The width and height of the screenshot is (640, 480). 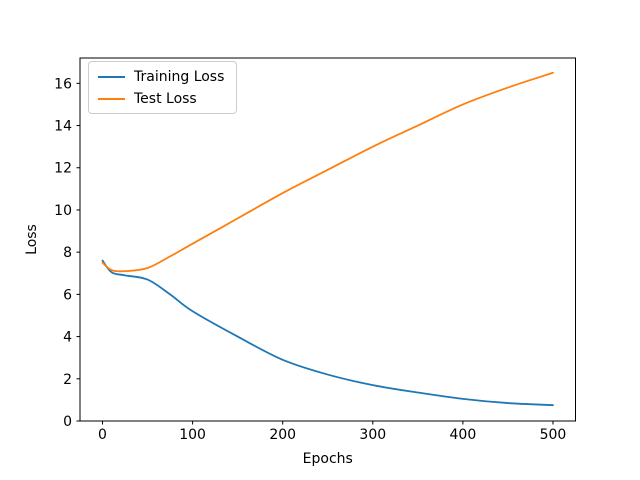 What do you see at coordinates (63, 84) in the screenshot?
I see `y-tick-label: 16` at bounding box center [63, 84].